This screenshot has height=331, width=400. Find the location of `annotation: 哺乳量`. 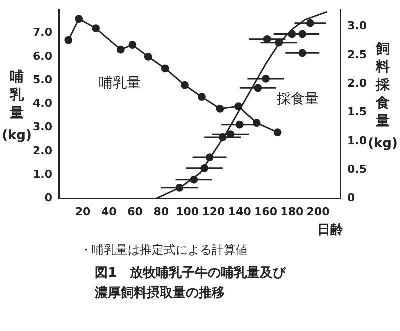

annotation: 哺乳量 is located at coordinates (120, 84).